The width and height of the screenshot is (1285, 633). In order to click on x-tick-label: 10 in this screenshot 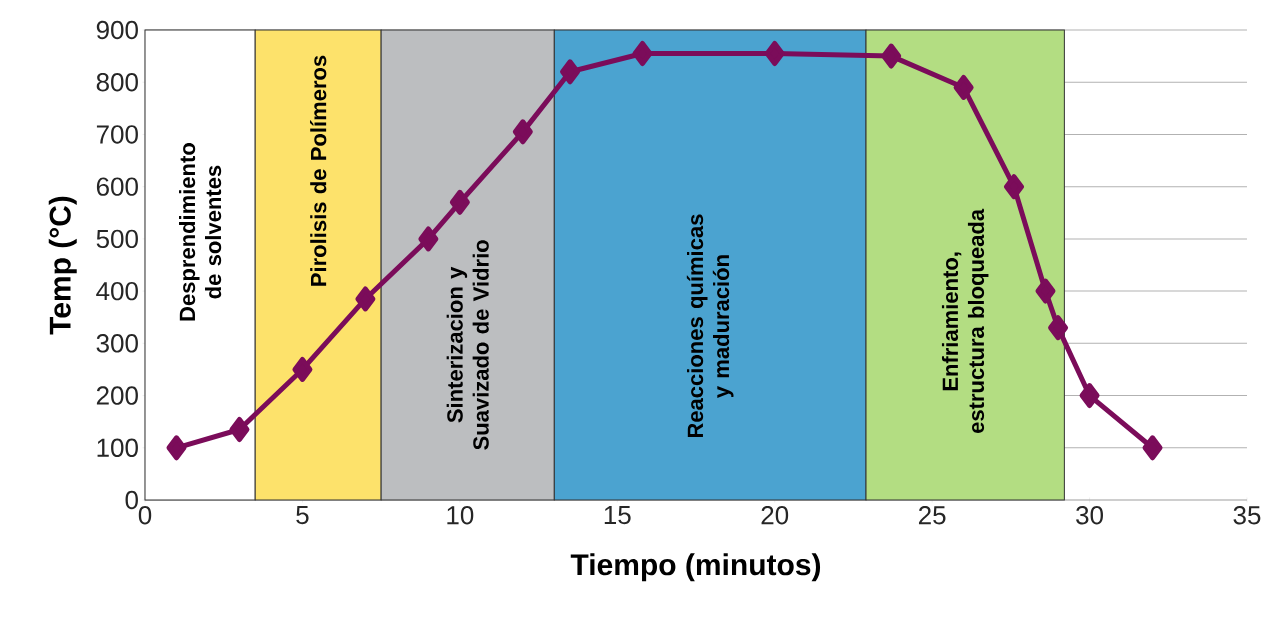, I will do `click(460, 515)`.